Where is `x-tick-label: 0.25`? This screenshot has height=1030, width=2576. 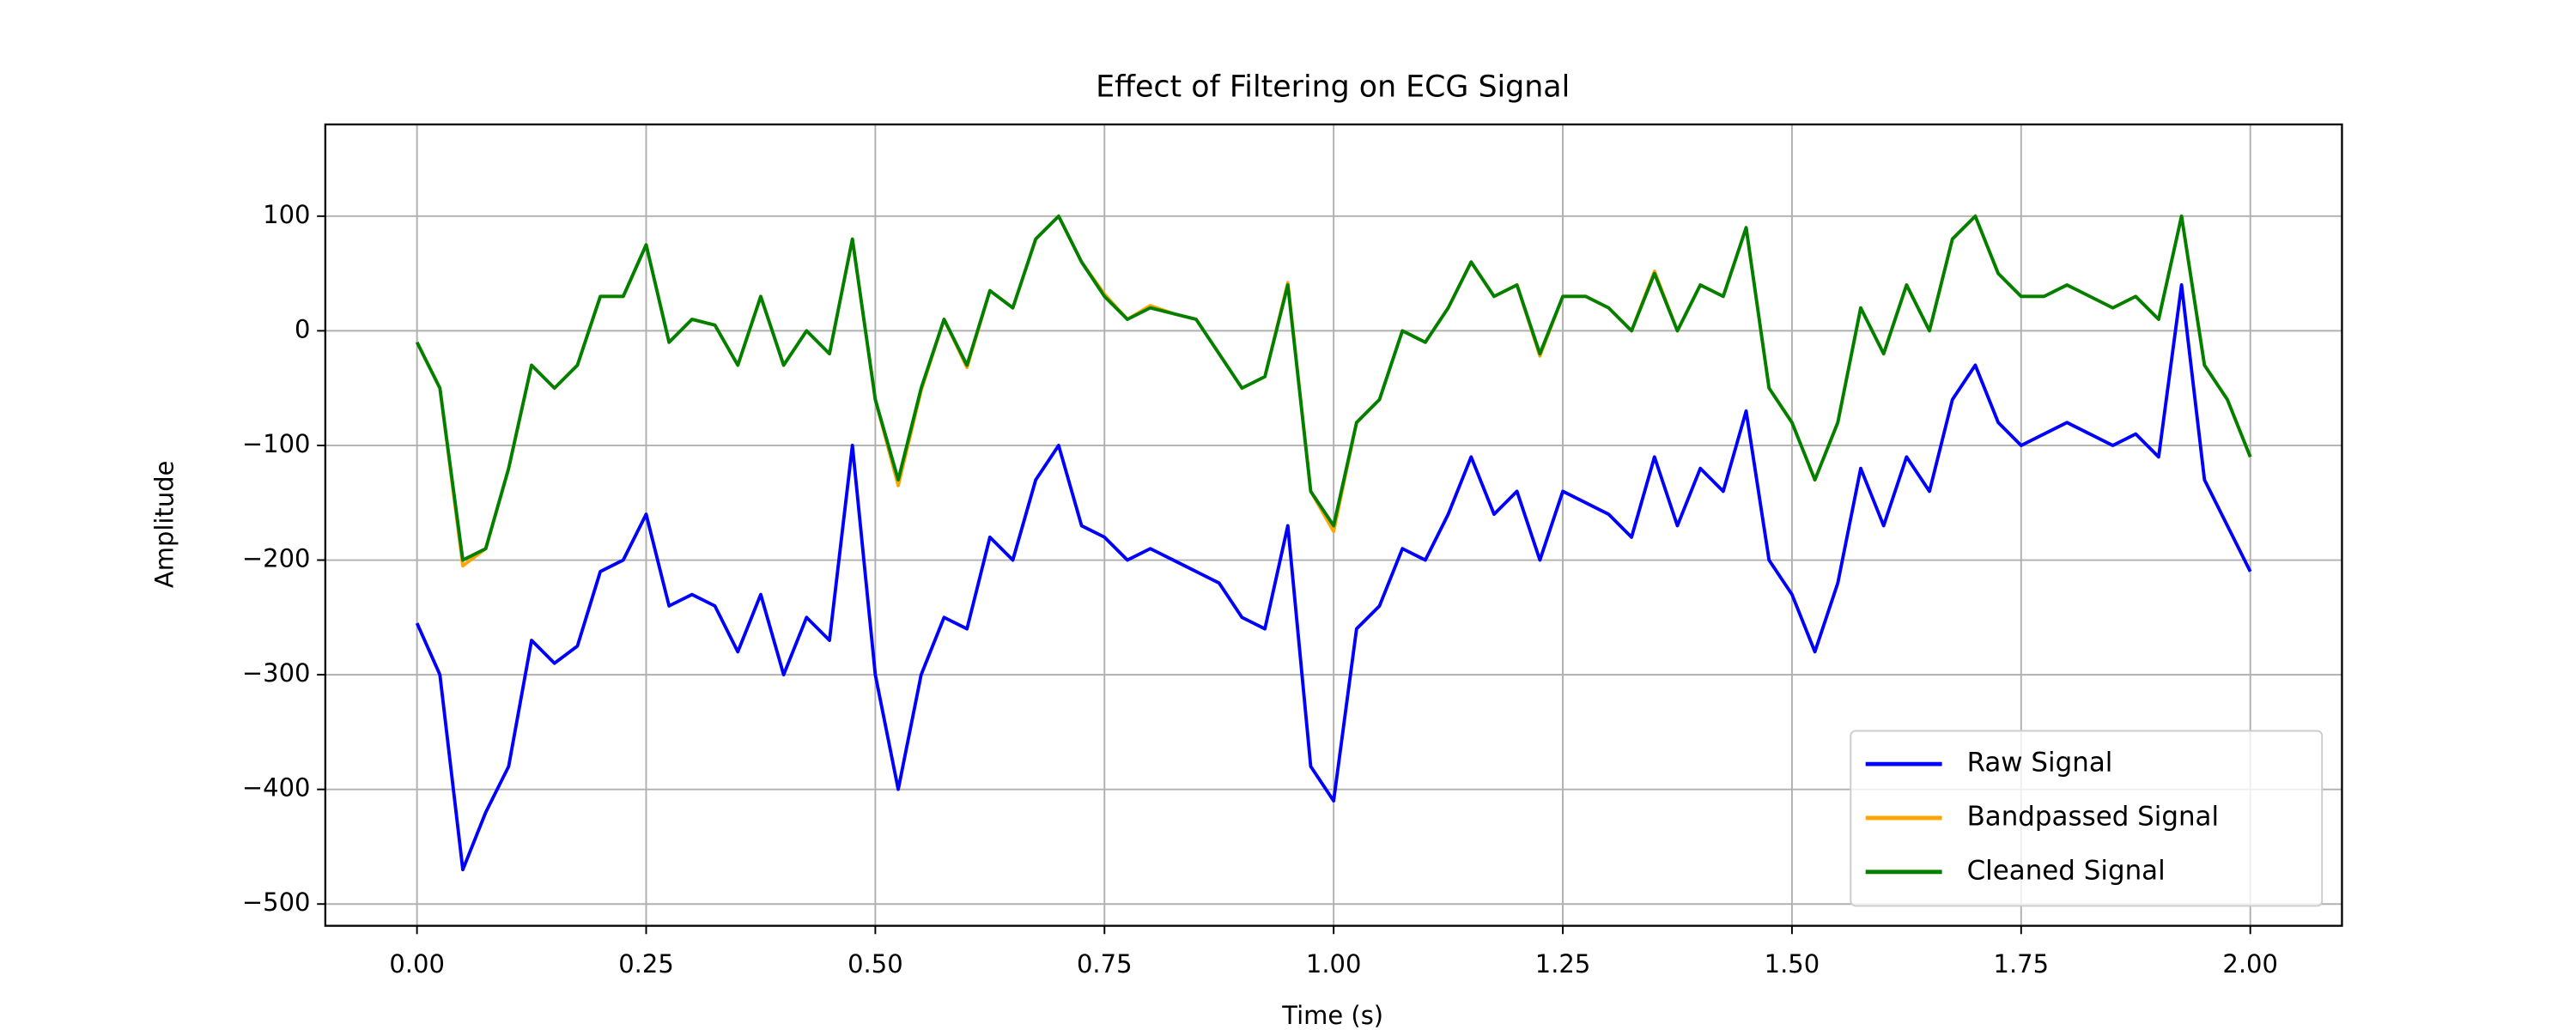
x-tick-label: 0.25 is located at coordinates (646, 963).